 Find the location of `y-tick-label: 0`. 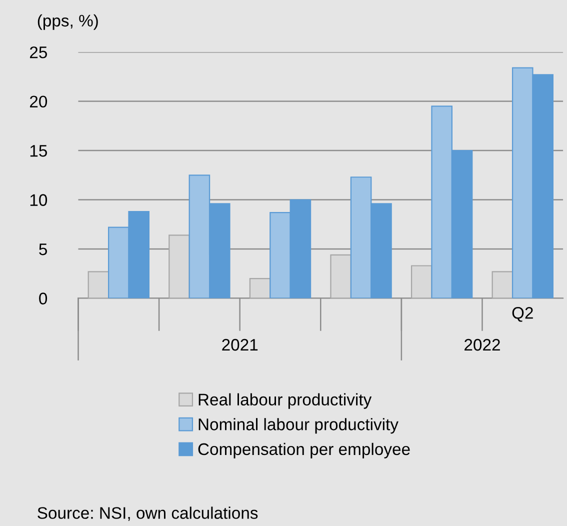

y-tick-label: 0 is located at coordinates (43, 298).